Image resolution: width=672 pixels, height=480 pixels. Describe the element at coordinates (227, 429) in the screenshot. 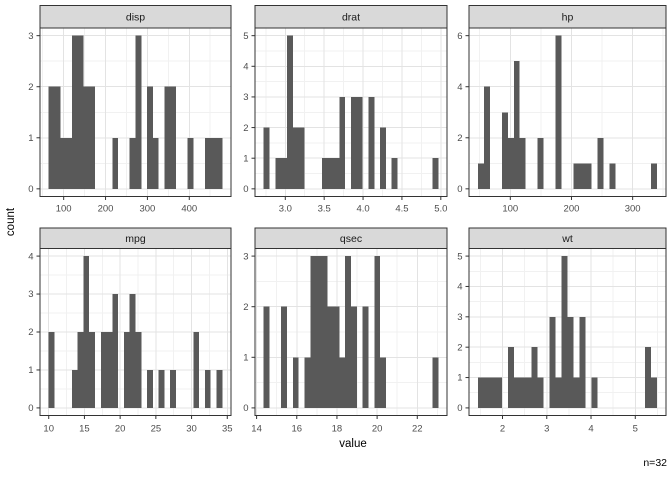

I see `x-tick-label: 35` at that location.